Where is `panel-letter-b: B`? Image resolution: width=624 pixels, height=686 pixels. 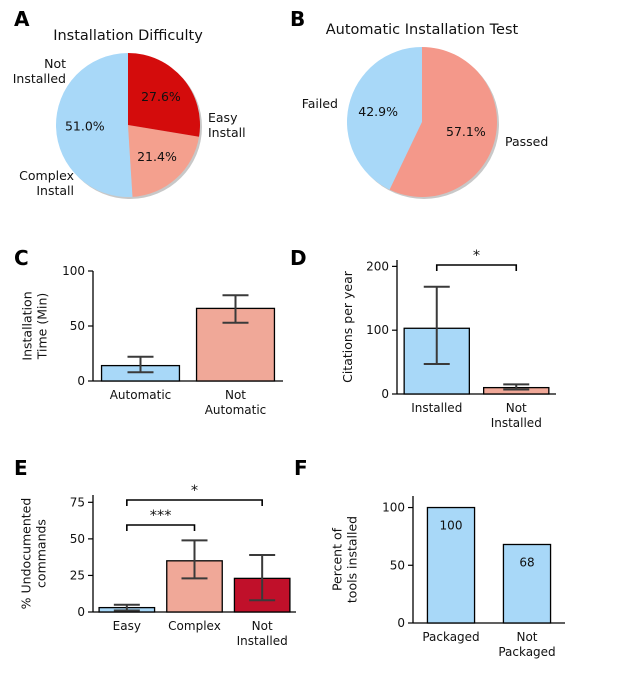
panel-letter-b: B is located at coordinates (297, 19).